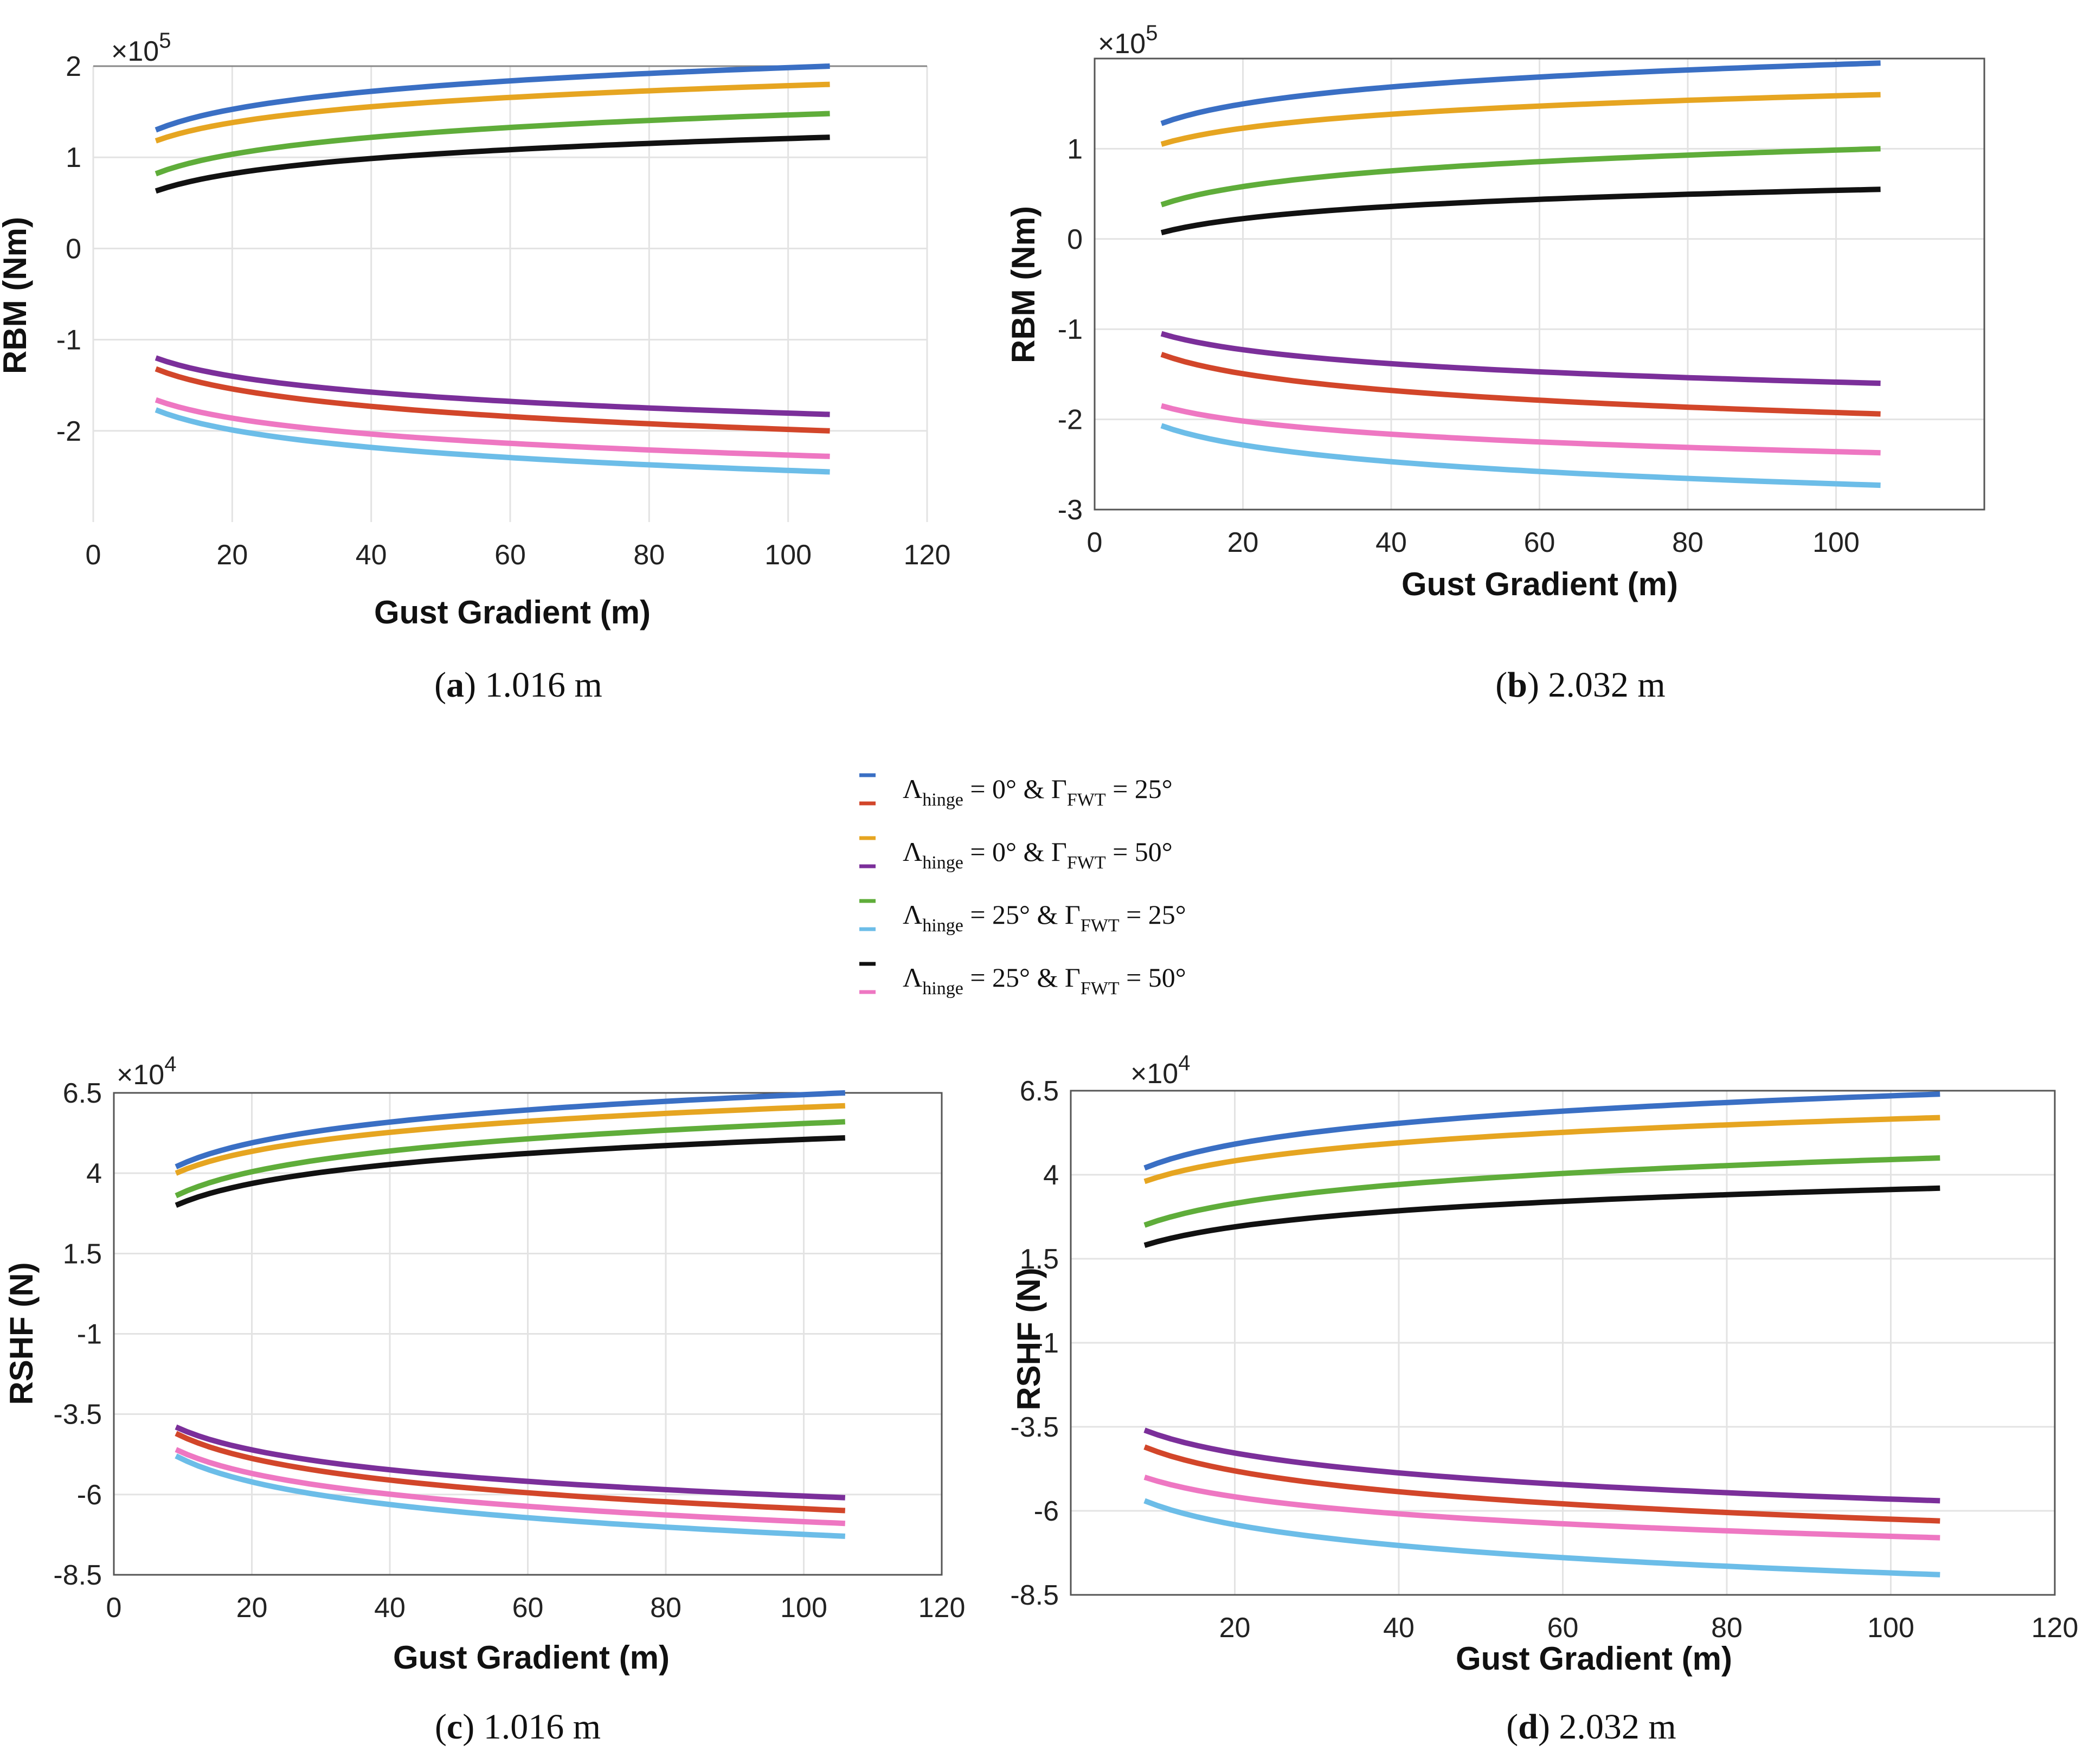 The image size is (2096, 1764). What do you see at coordinates (73, 66) in the screenshot?
I see `y-tick-label: 2` at bounding box center [73, 66].